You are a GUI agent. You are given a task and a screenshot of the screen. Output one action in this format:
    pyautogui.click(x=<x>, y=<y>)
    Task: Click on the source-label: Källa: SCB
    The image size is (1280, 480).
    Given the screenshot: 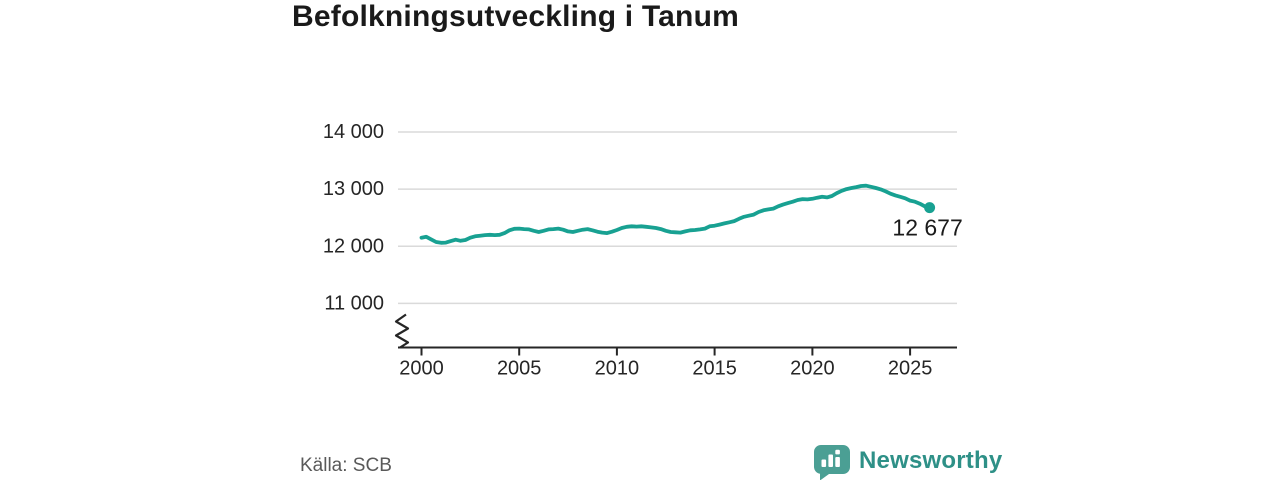 What is the action you would take?
    pyautogui.click(x=346, y=465)
    